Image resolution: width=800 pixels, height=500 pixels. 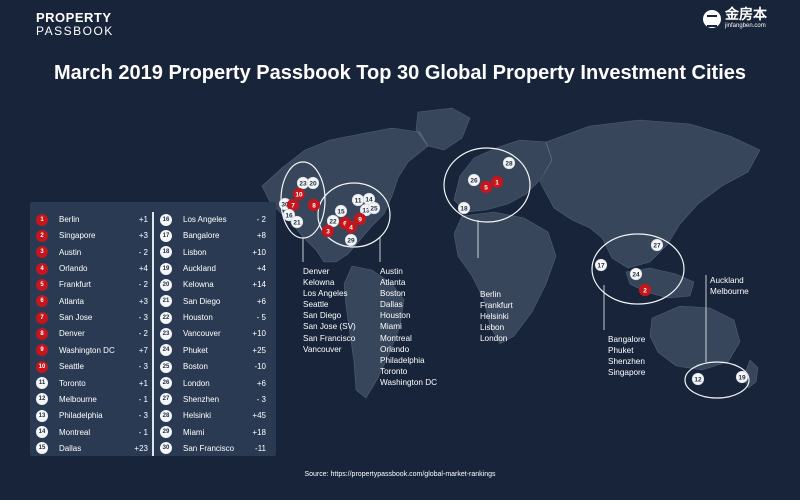 What do you see at coordinates (166, 235) in the screenshot?
I see `rank-badge: 17` at bounding box center [166, 235].